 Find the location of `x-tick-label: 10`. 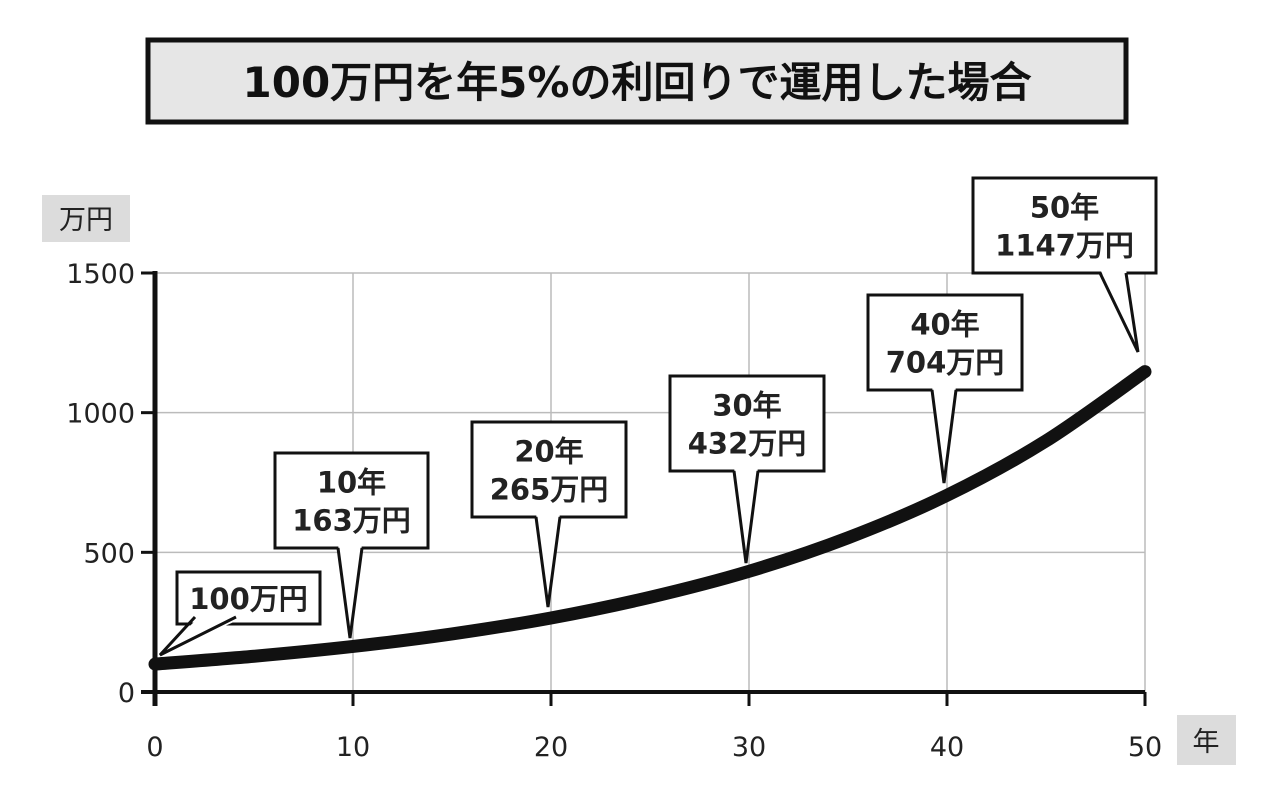

x-tick-label: 10 is located at coordinates (353, 747).